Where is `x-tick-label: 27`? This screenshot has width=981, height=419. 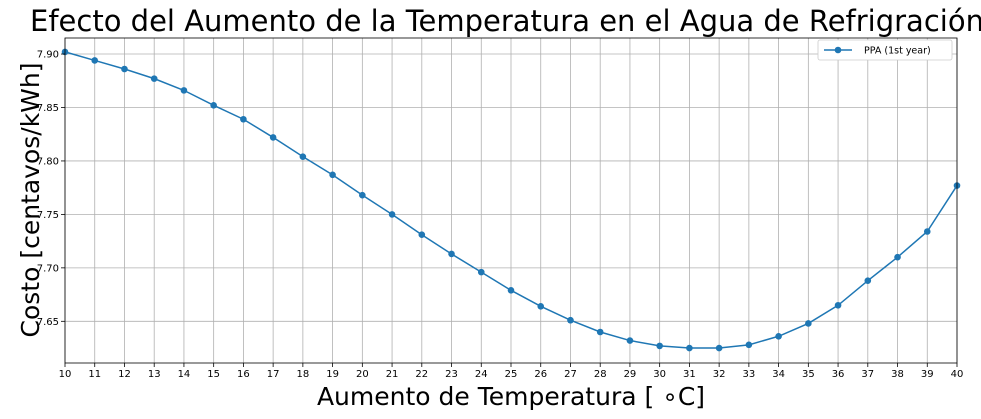
x-tick-label: 27 is located at coordinates (570, 374).